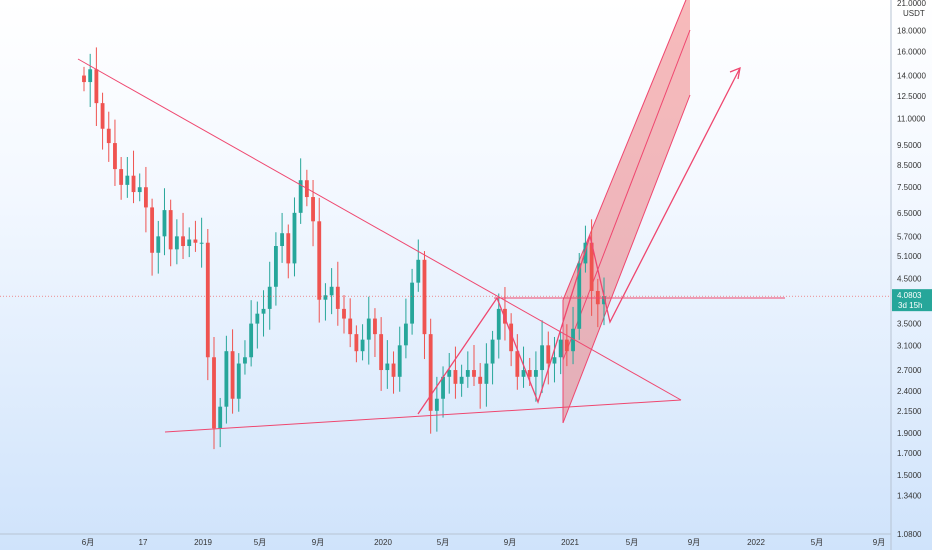 The image size is (932, 550). I want to click on x-tick-label: 2022, so click(756, 542).